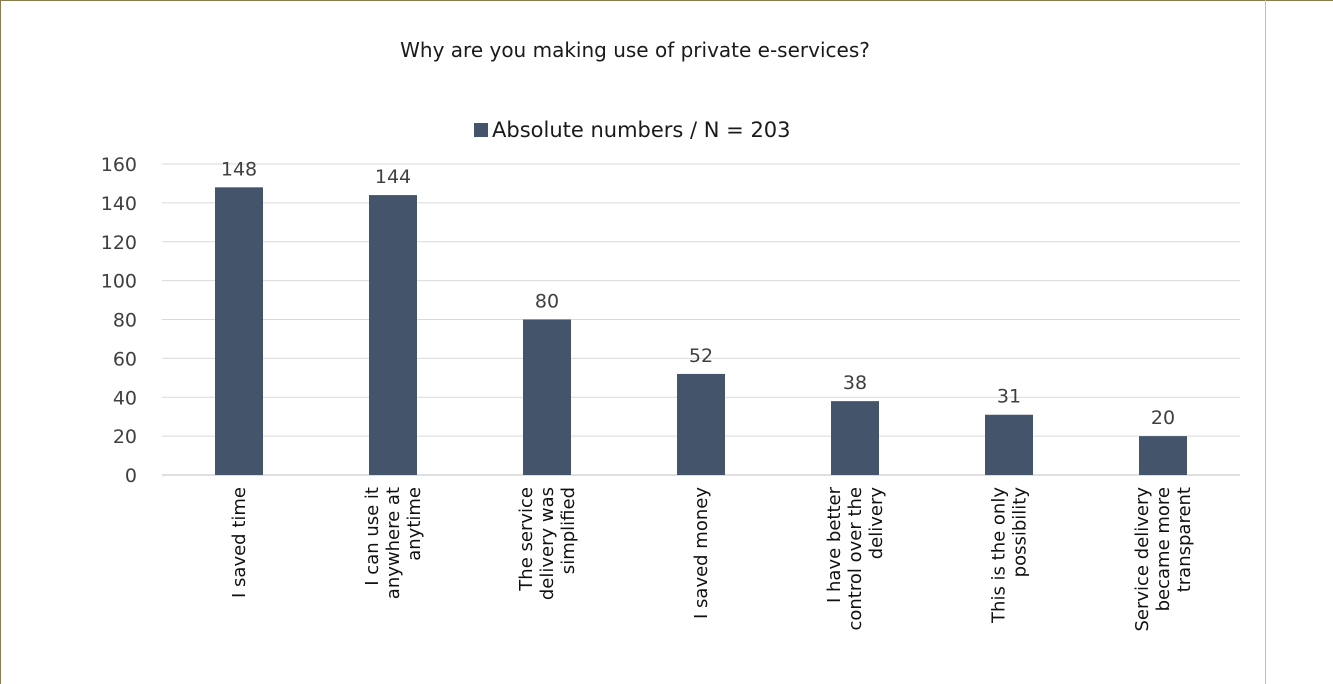  Describe the element at coordinates (1163, 549) in the screenshot. I see `category-label-line: became more` at that location.